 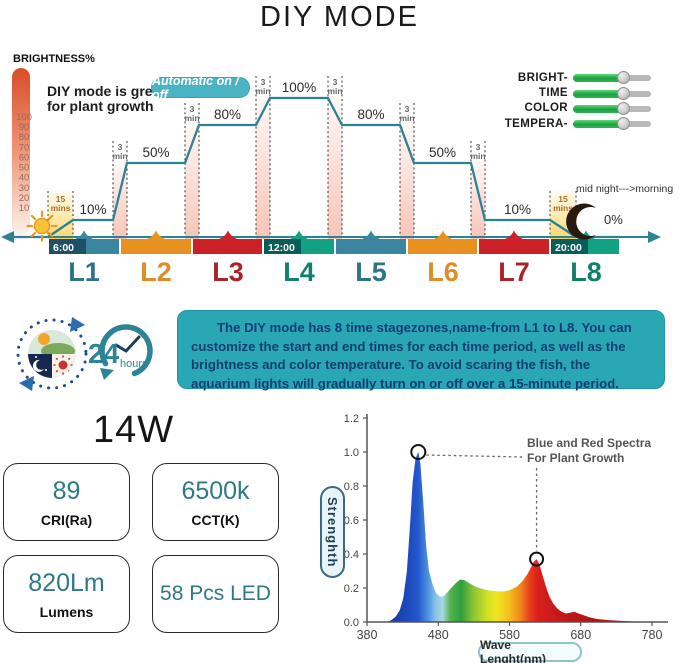 What do you see at coordinates (24, 198) in the screenshot?
I see `brightness-tick: 20` at bounding box center [24, 198].